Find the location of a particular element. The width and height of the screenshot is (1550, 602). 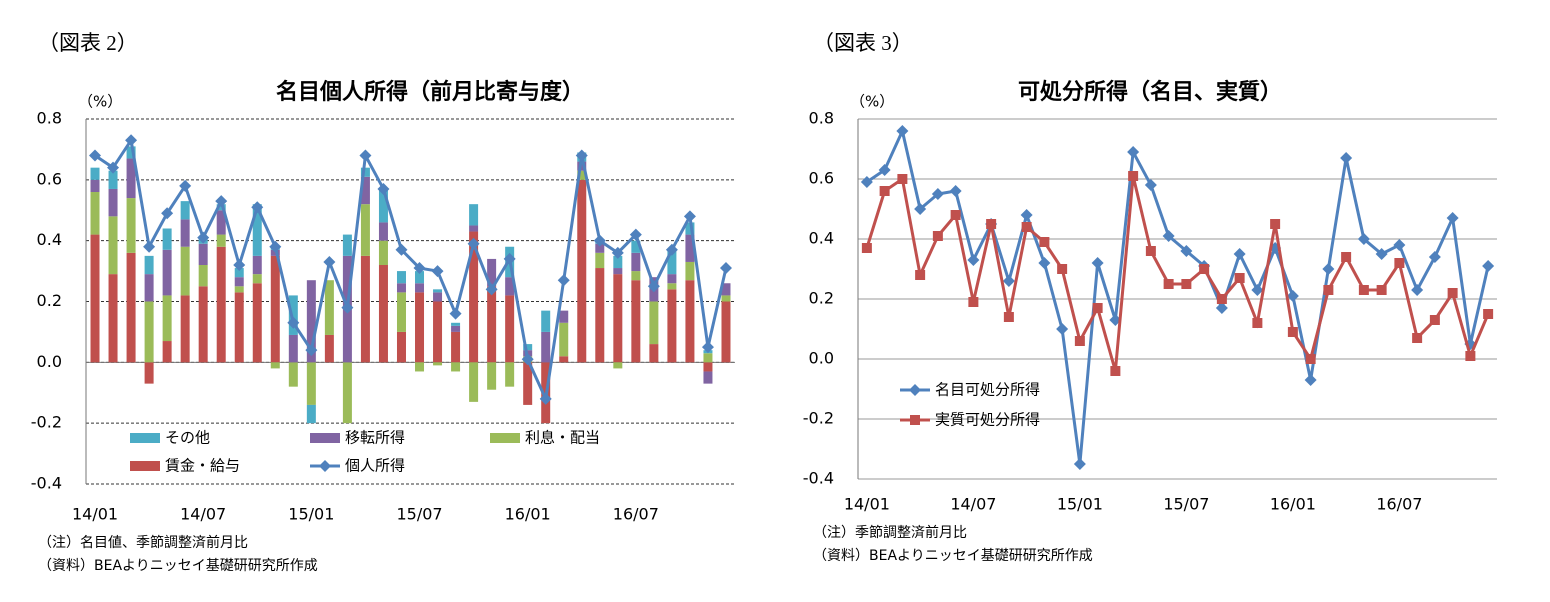

x-tick-label: 15/07 is located at coordinates (1186, 504).